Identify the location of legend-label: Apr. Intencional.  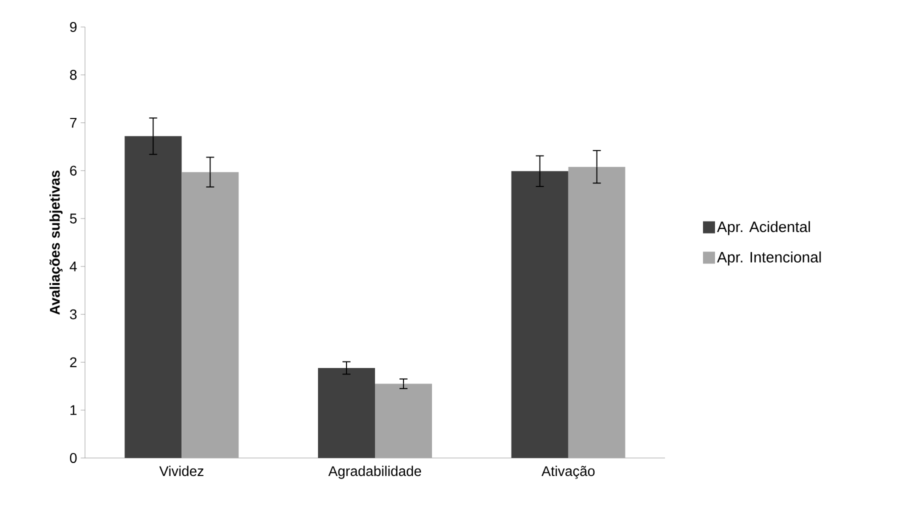
(769, 259).